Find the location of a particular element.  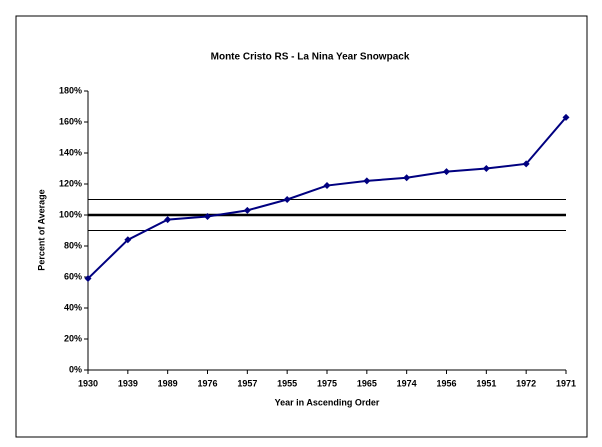

y-tick-label: 0% is located at coordinates (75, 369).